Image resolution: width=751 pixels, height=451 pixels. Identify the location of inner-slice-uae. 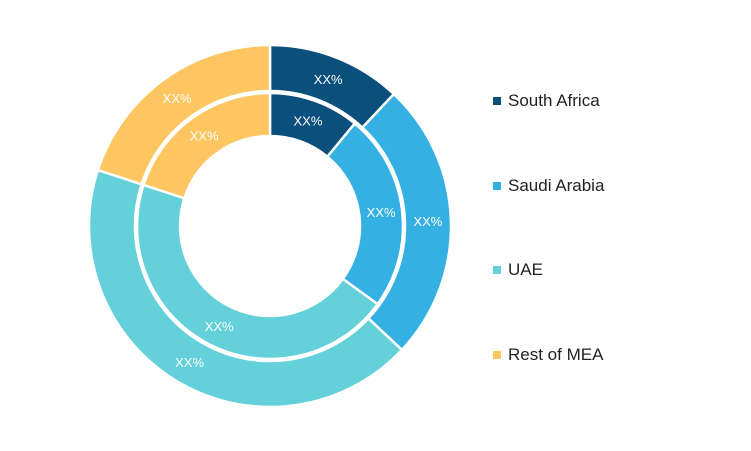
(257, 272).